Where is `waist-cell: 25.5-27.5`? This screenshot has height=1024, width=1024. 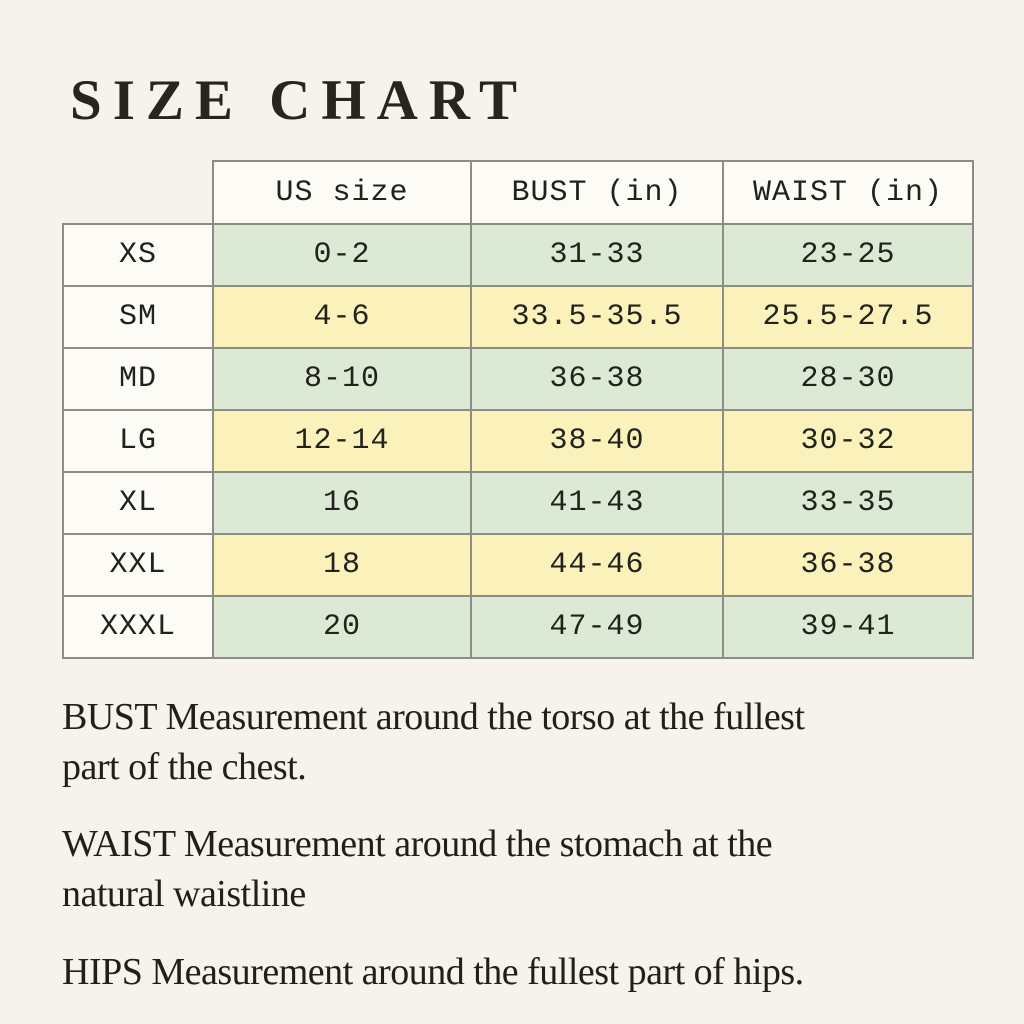 waist-cell: 25.5-27.5 is located at coordinates (848, 317).